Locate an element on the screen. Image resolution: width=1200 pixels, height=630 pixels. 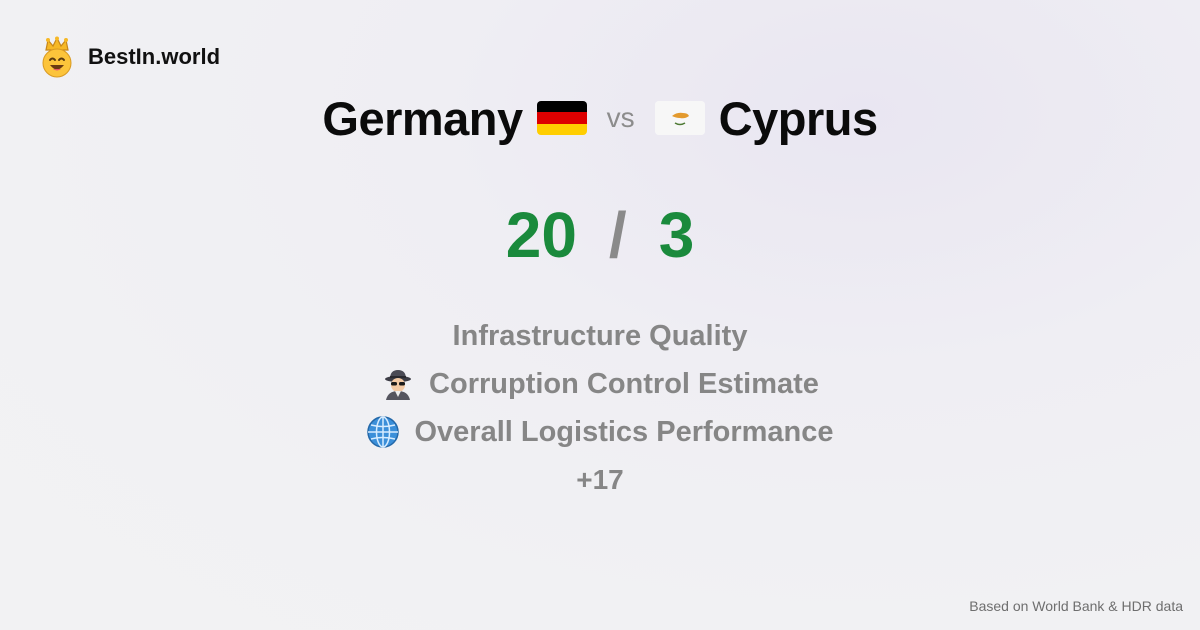
cyprus-flag-icon is located at coordinates (679, 118).